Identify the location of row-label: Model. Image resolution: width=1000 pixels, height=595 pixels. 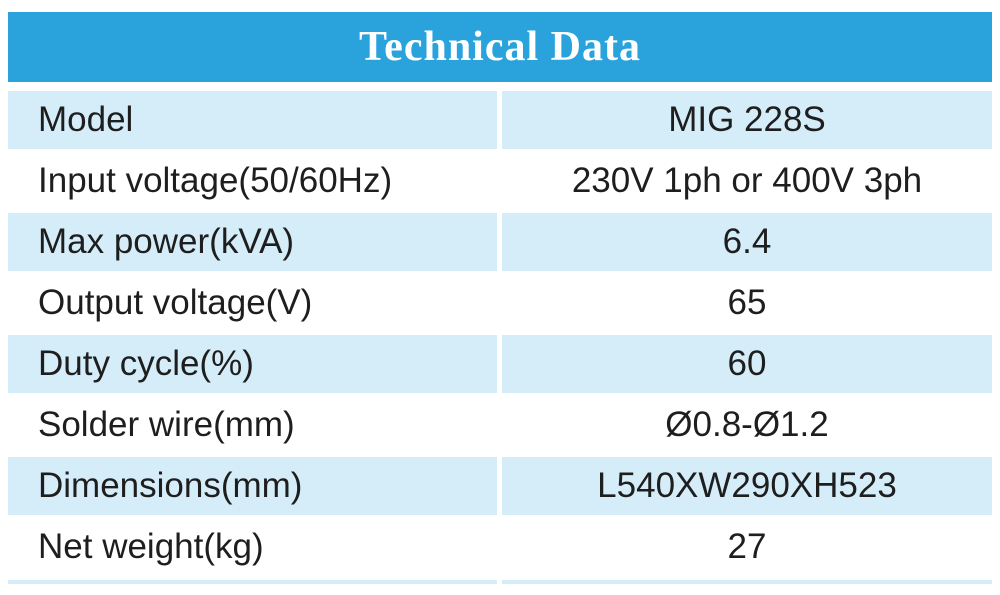
(252, 120).